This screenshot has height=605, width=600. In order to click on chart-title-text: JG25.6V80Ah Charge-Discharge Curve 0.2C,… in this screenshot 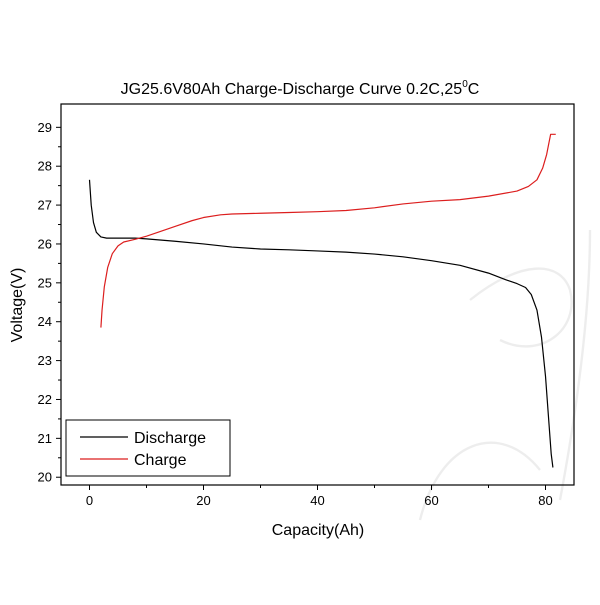, I will do `click(292, 89)`.